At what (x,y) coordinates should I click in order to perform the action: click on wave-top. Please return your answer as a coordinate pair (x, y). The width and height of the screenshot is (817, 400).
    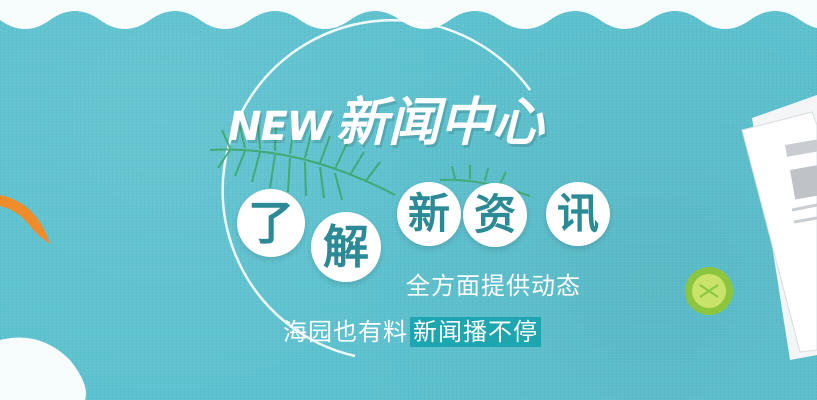
    Looking at the image, I should click on (408, 14).